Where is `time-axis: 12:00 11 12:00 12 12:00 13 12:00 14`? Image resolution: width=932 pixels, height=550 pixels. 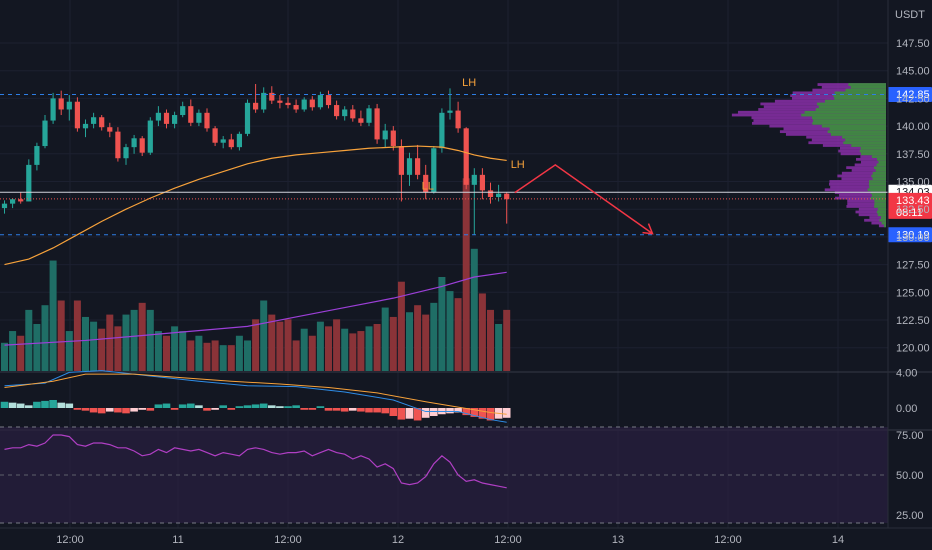 time-axis: 12:00 11 12:00 12 12:00 13 12:00 14 is located at coordinates (466, 536).